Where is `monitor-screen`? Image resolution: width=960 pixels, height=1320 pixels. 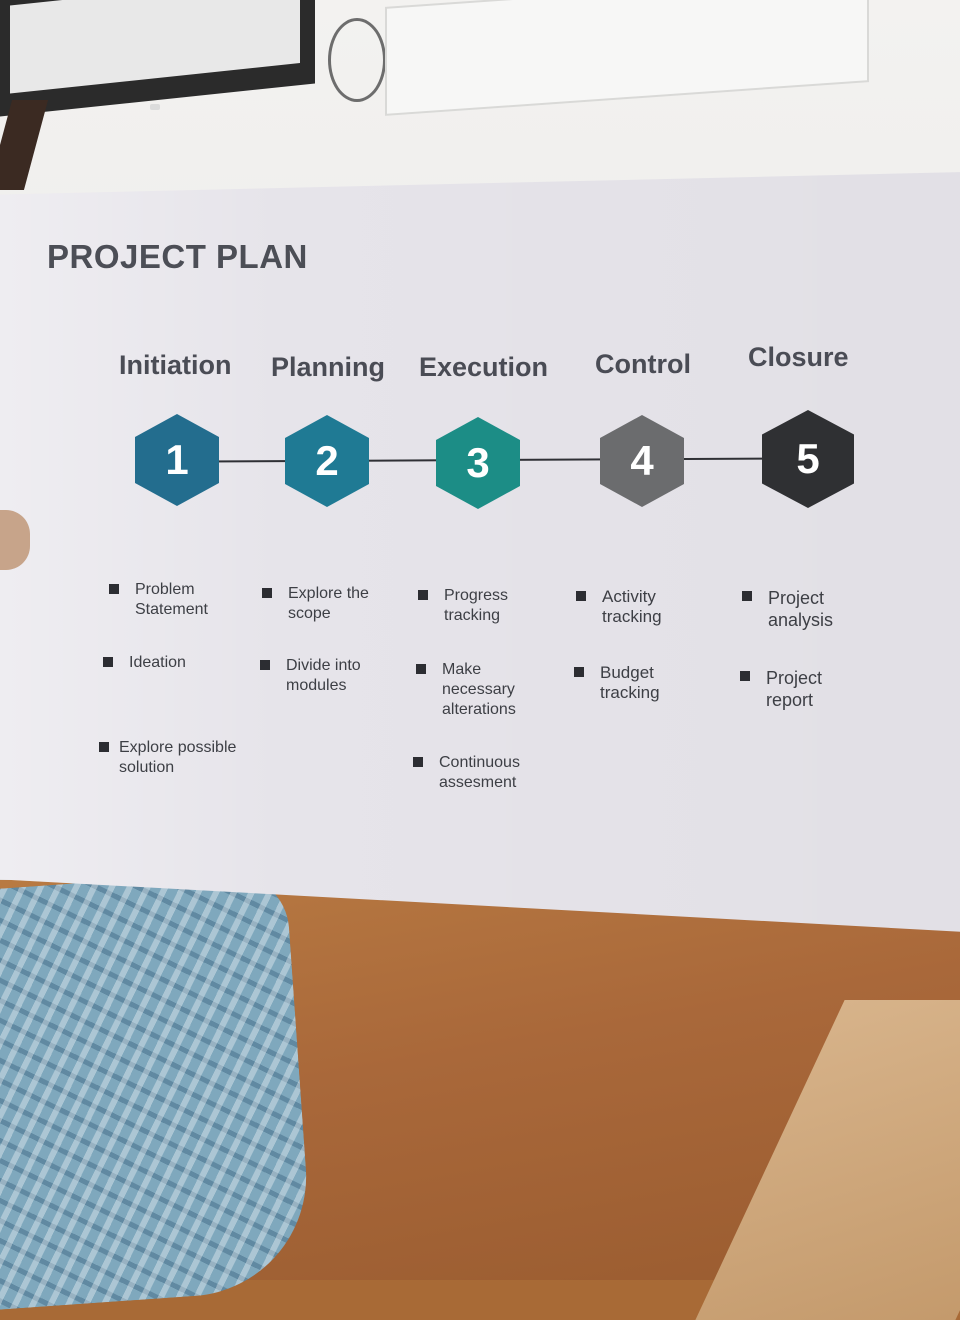 monitor-screen is located at coordinates (155, 47).